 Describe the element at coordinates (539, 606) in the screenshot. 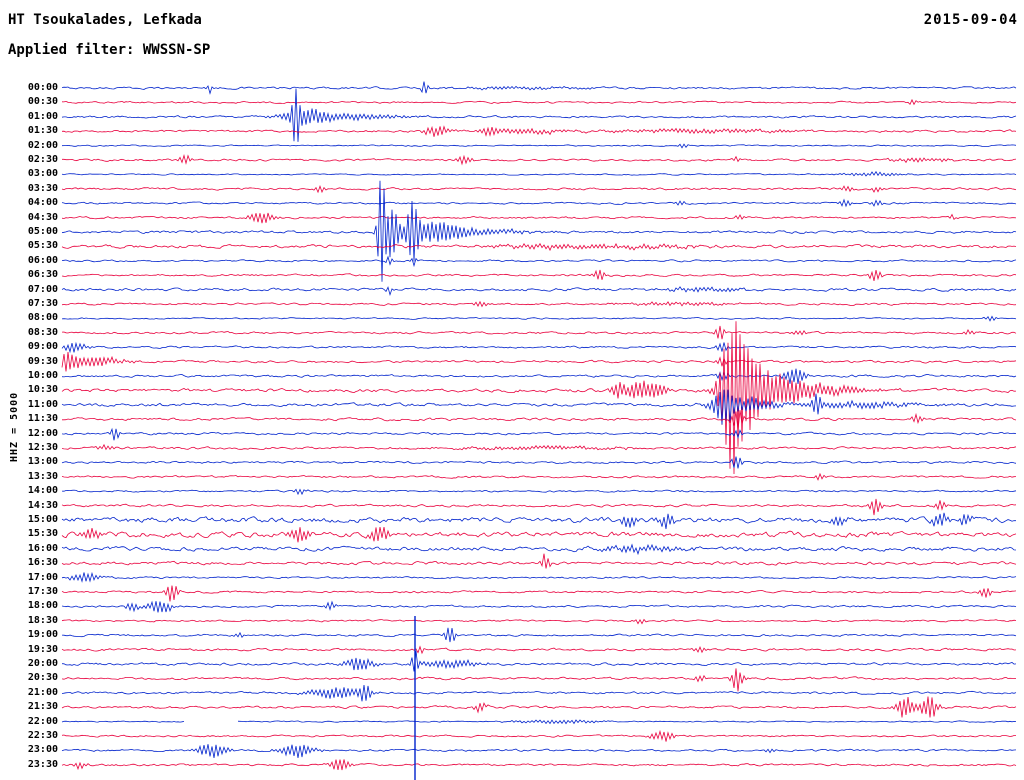

I see `trace-row-18:00` at that location.